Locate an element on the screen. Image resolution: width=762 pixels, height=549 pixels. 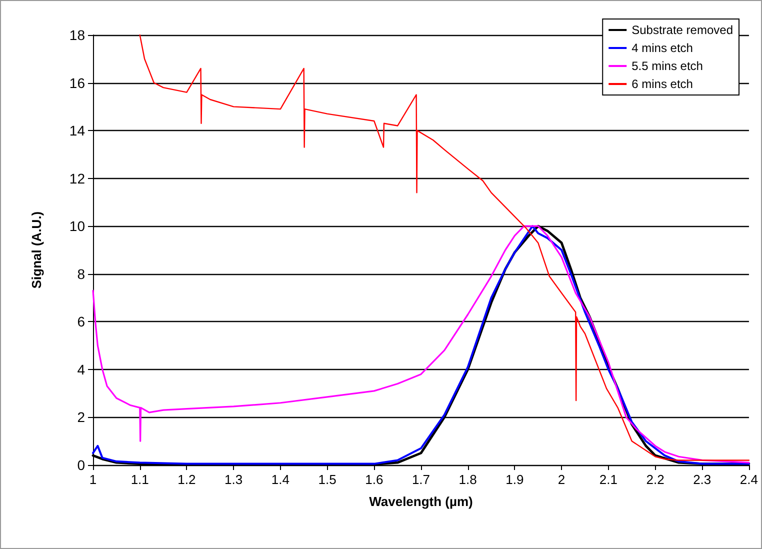
legend-label: 6 mins etch is located at coordinates (662, 84).